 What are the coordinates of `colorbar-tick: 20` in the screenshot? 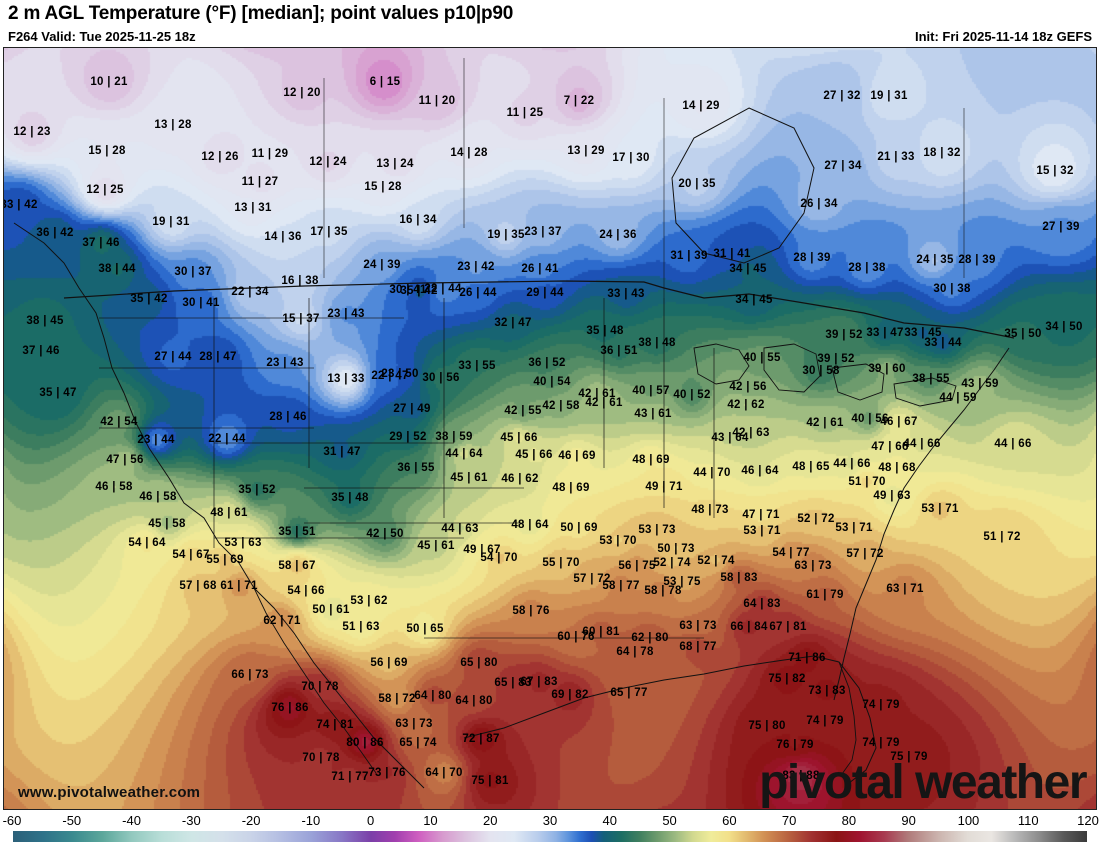 It's located at (490, 820).